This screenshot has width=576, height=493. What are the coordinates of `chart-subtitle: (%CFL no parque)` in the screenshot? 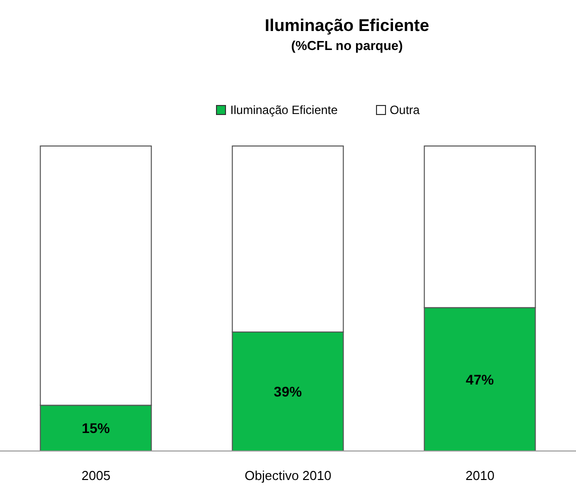 It's located at (347, 45).